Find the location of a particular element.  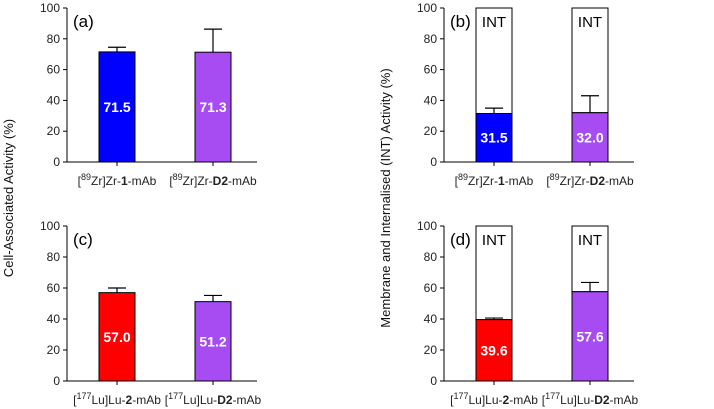

panel-label: (c) is located at coordinates (83, 239).